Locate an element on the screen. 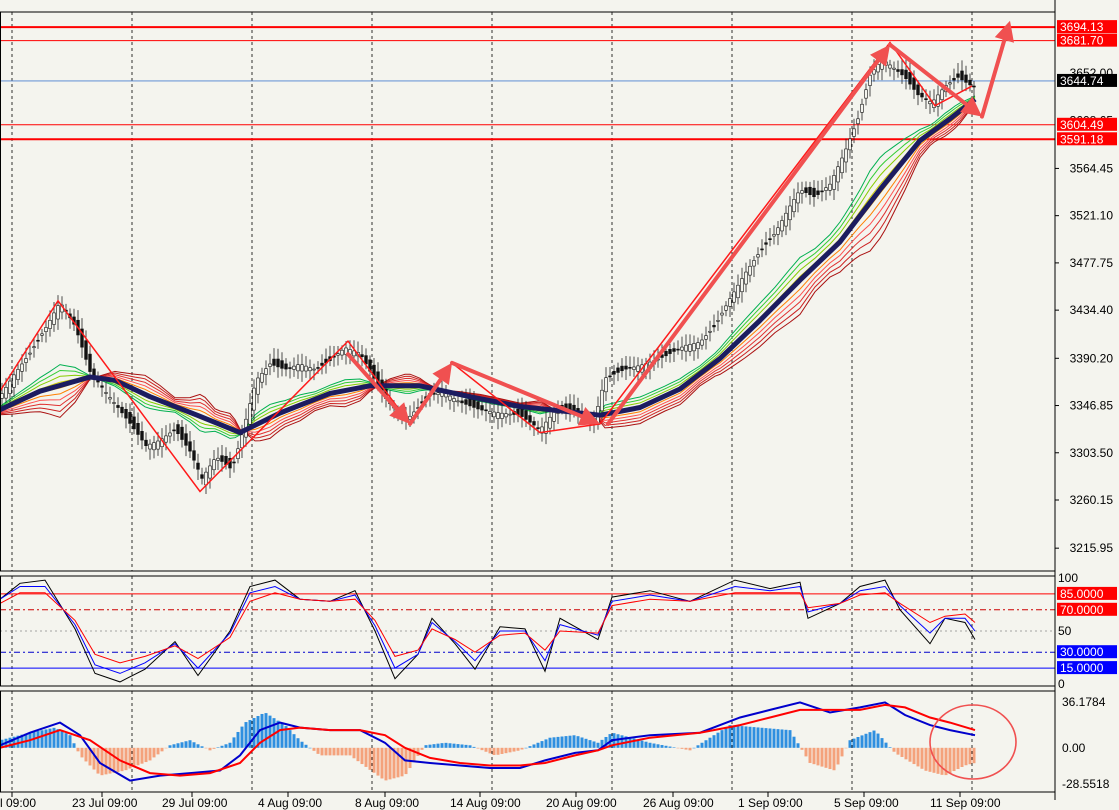 This screenshot has height=810, width=1119. osc-level-tag: 70.0000 is located at coordinates (1082, 610).